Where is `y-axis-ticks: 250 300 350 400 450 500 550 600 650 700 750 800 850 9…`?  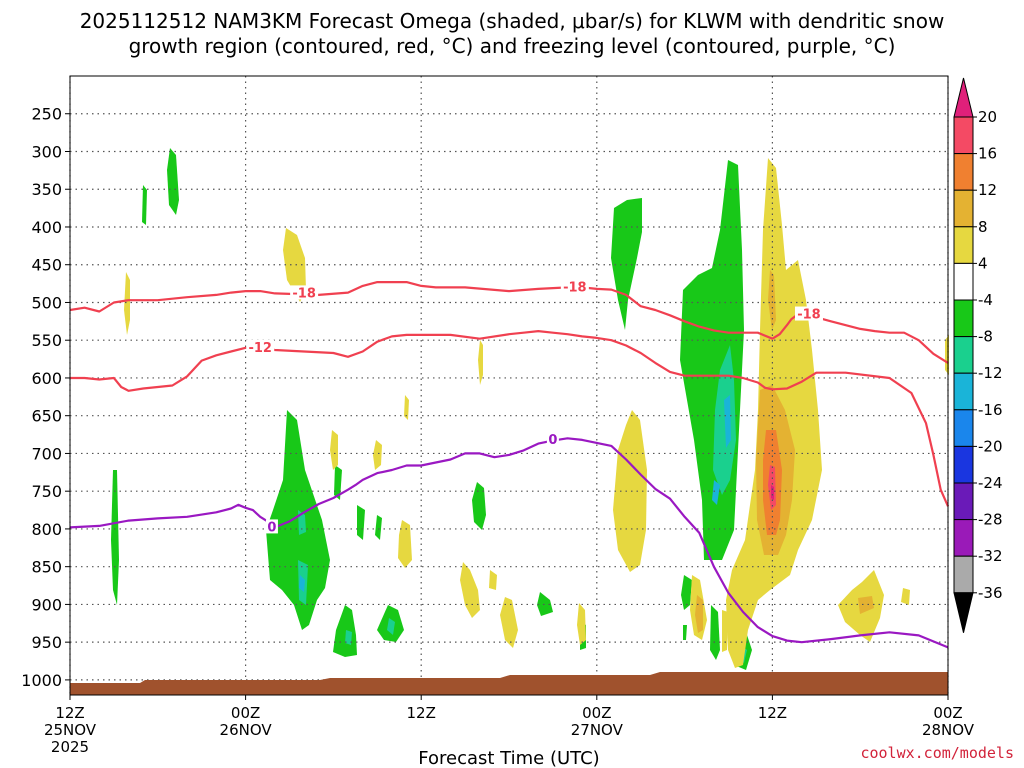 y-axis-ticks: 250 300 350 400 450 500 550 600 650 700 750 800 850 9… is located at coordinates (45, 397).